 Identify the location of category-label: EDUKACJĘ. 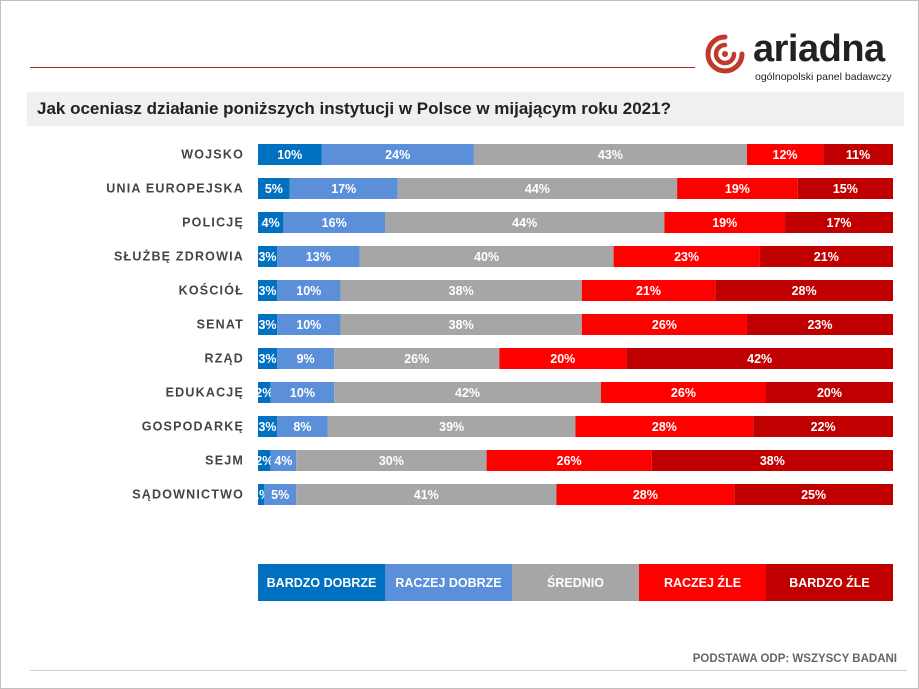
(205, 393).